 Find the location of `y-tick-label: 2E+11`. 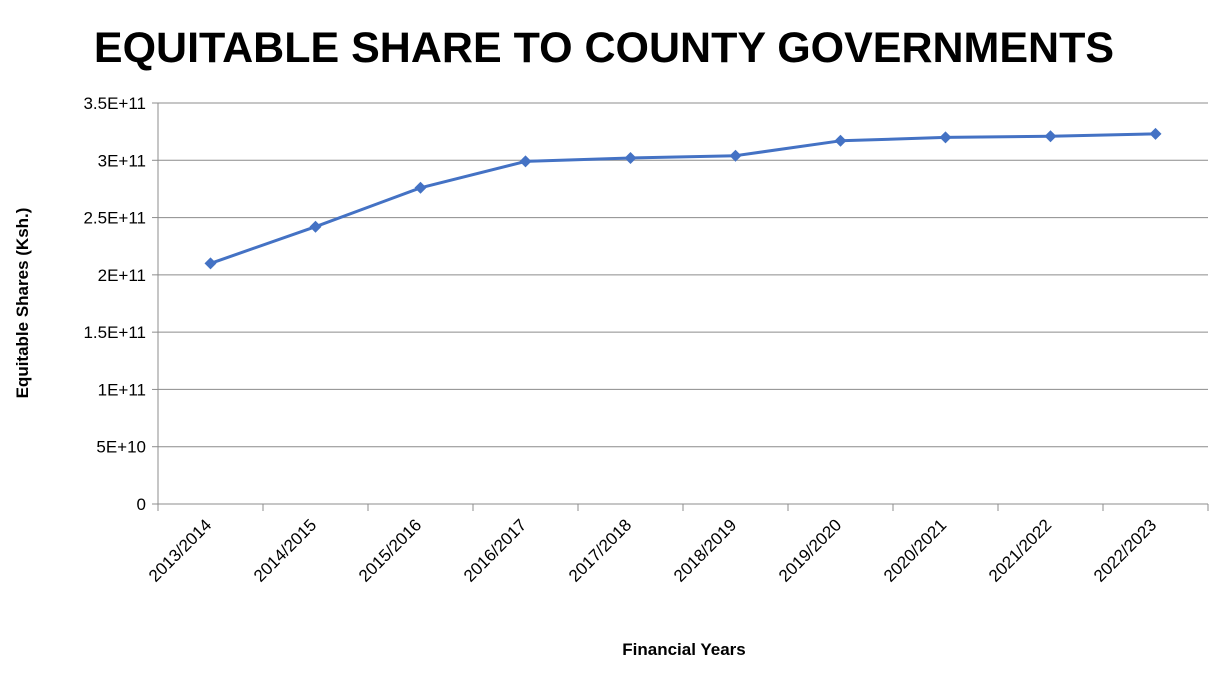

y-tick-label: 2E+11 is located at coordinates (122, 275).